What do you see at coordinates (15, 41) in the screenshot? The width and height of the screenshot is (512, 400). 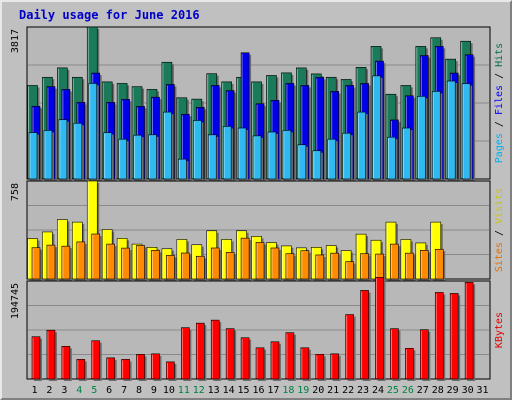 I see `hits-files-pages-panel-ymax-label: 3817` at bounding box center [15, 41].